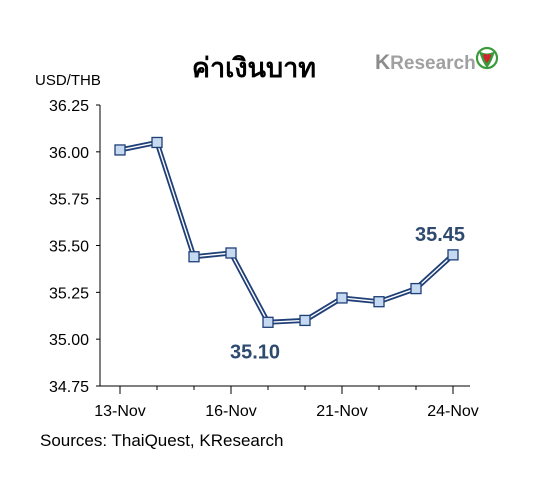  What do you see at coordinates (231, 411) in the screenshot?
I see `x-tick-label: 16-Nov` at bounding box center [231, 411].